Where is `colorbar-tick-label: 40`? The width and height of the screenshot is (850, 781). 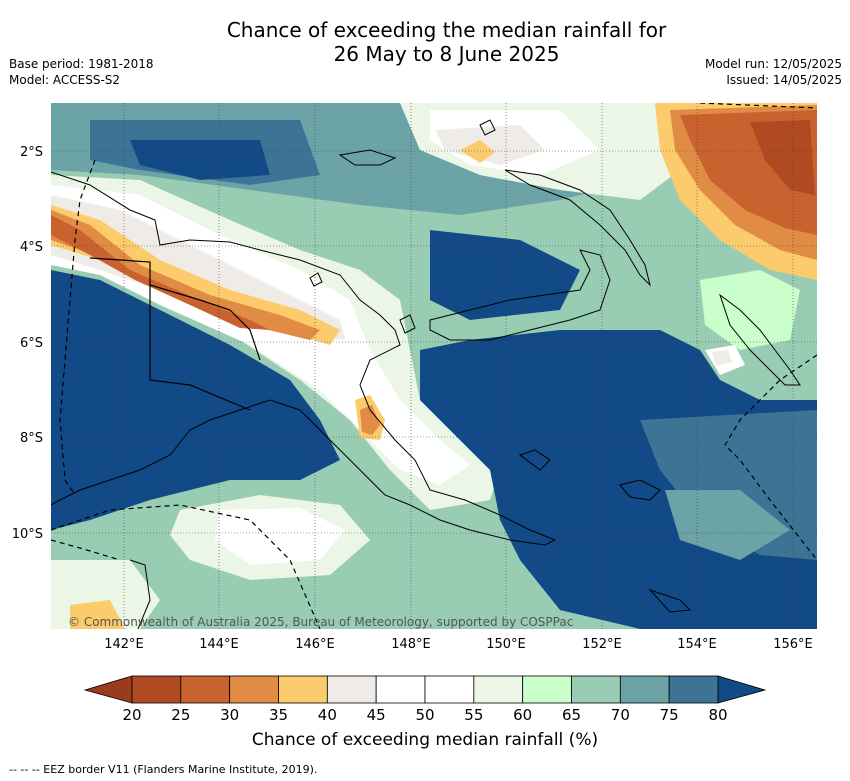 colorbar-tick-label: 40 is located at coordinates (327, 715).